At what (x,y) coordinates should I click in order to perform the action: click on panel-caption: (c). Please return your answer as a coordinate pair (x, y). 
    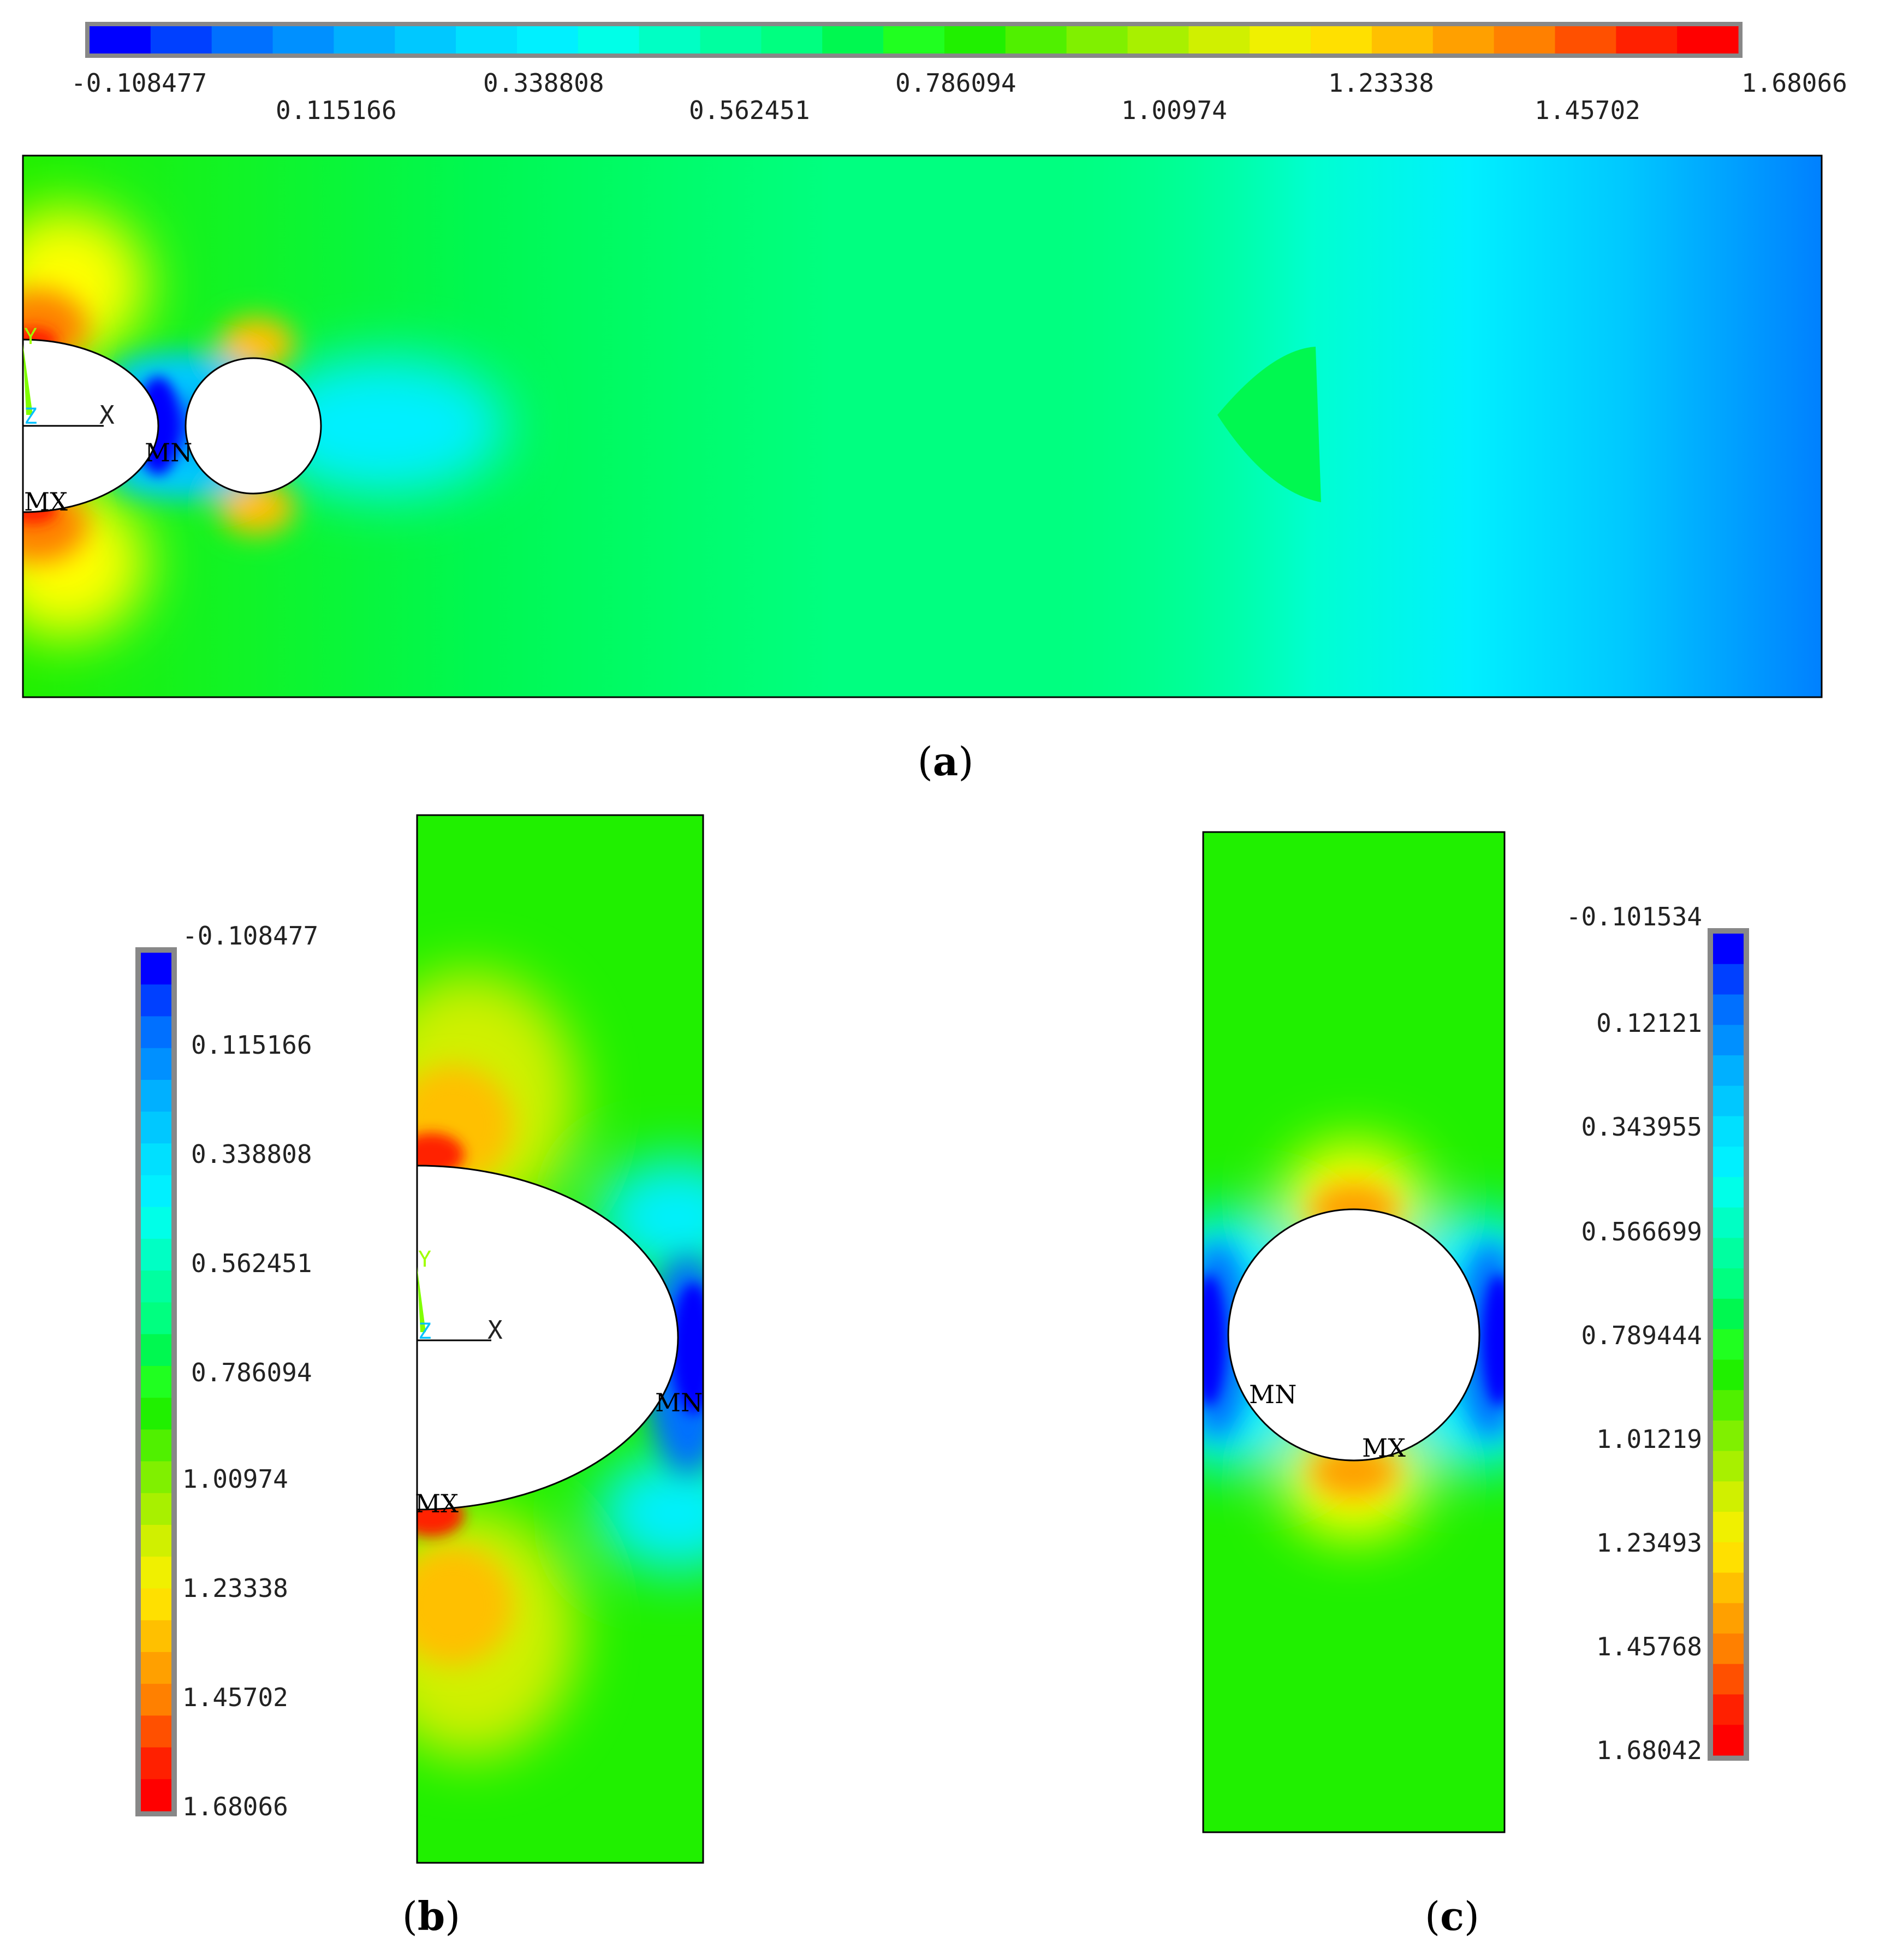
    Looking at the image, I should click on (1452, 1916).